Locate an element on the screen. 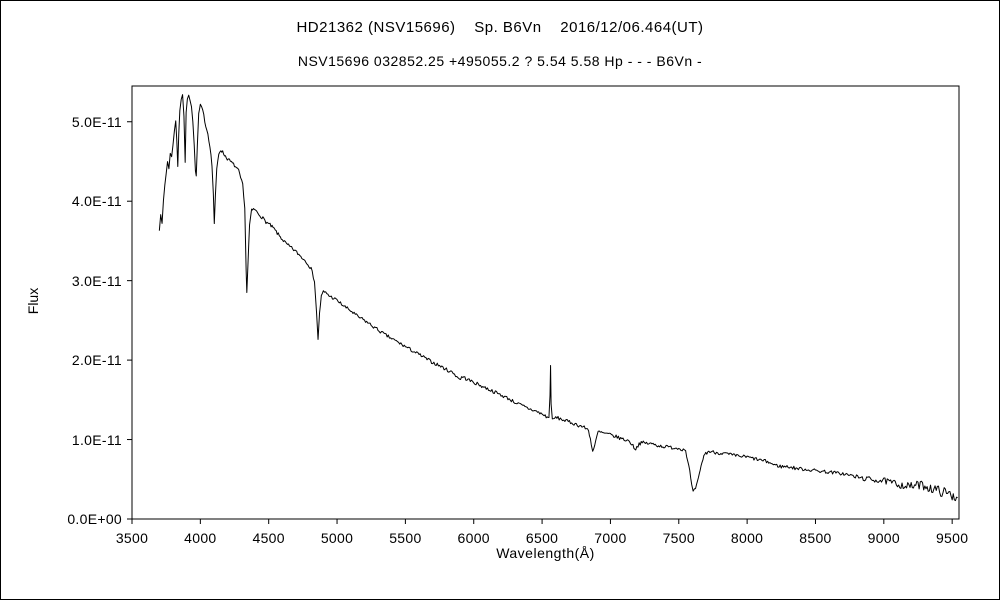 The image size is (1000, 600). x-tick-label: 7000 is located at coordinates (610, 538).